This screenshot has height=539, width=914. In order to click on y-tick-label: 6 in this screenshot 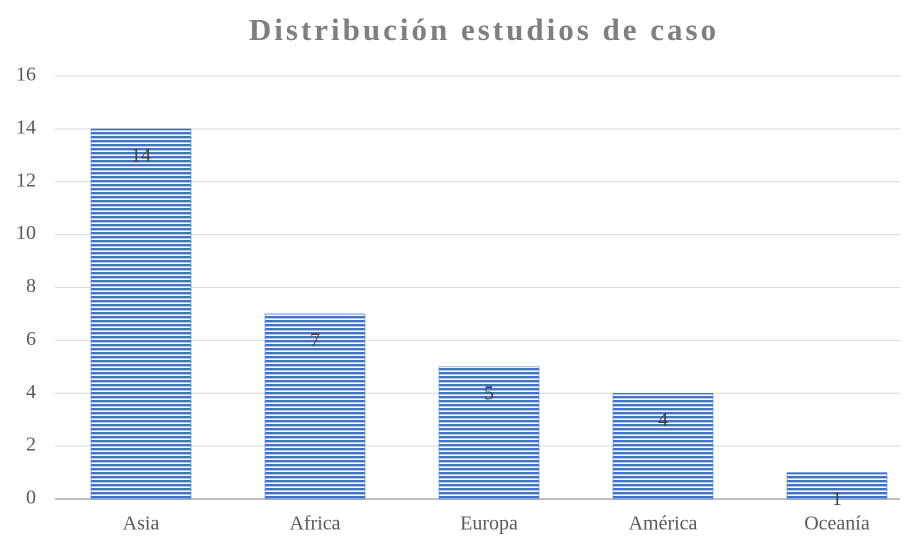, I will do `click(31, 339)`.